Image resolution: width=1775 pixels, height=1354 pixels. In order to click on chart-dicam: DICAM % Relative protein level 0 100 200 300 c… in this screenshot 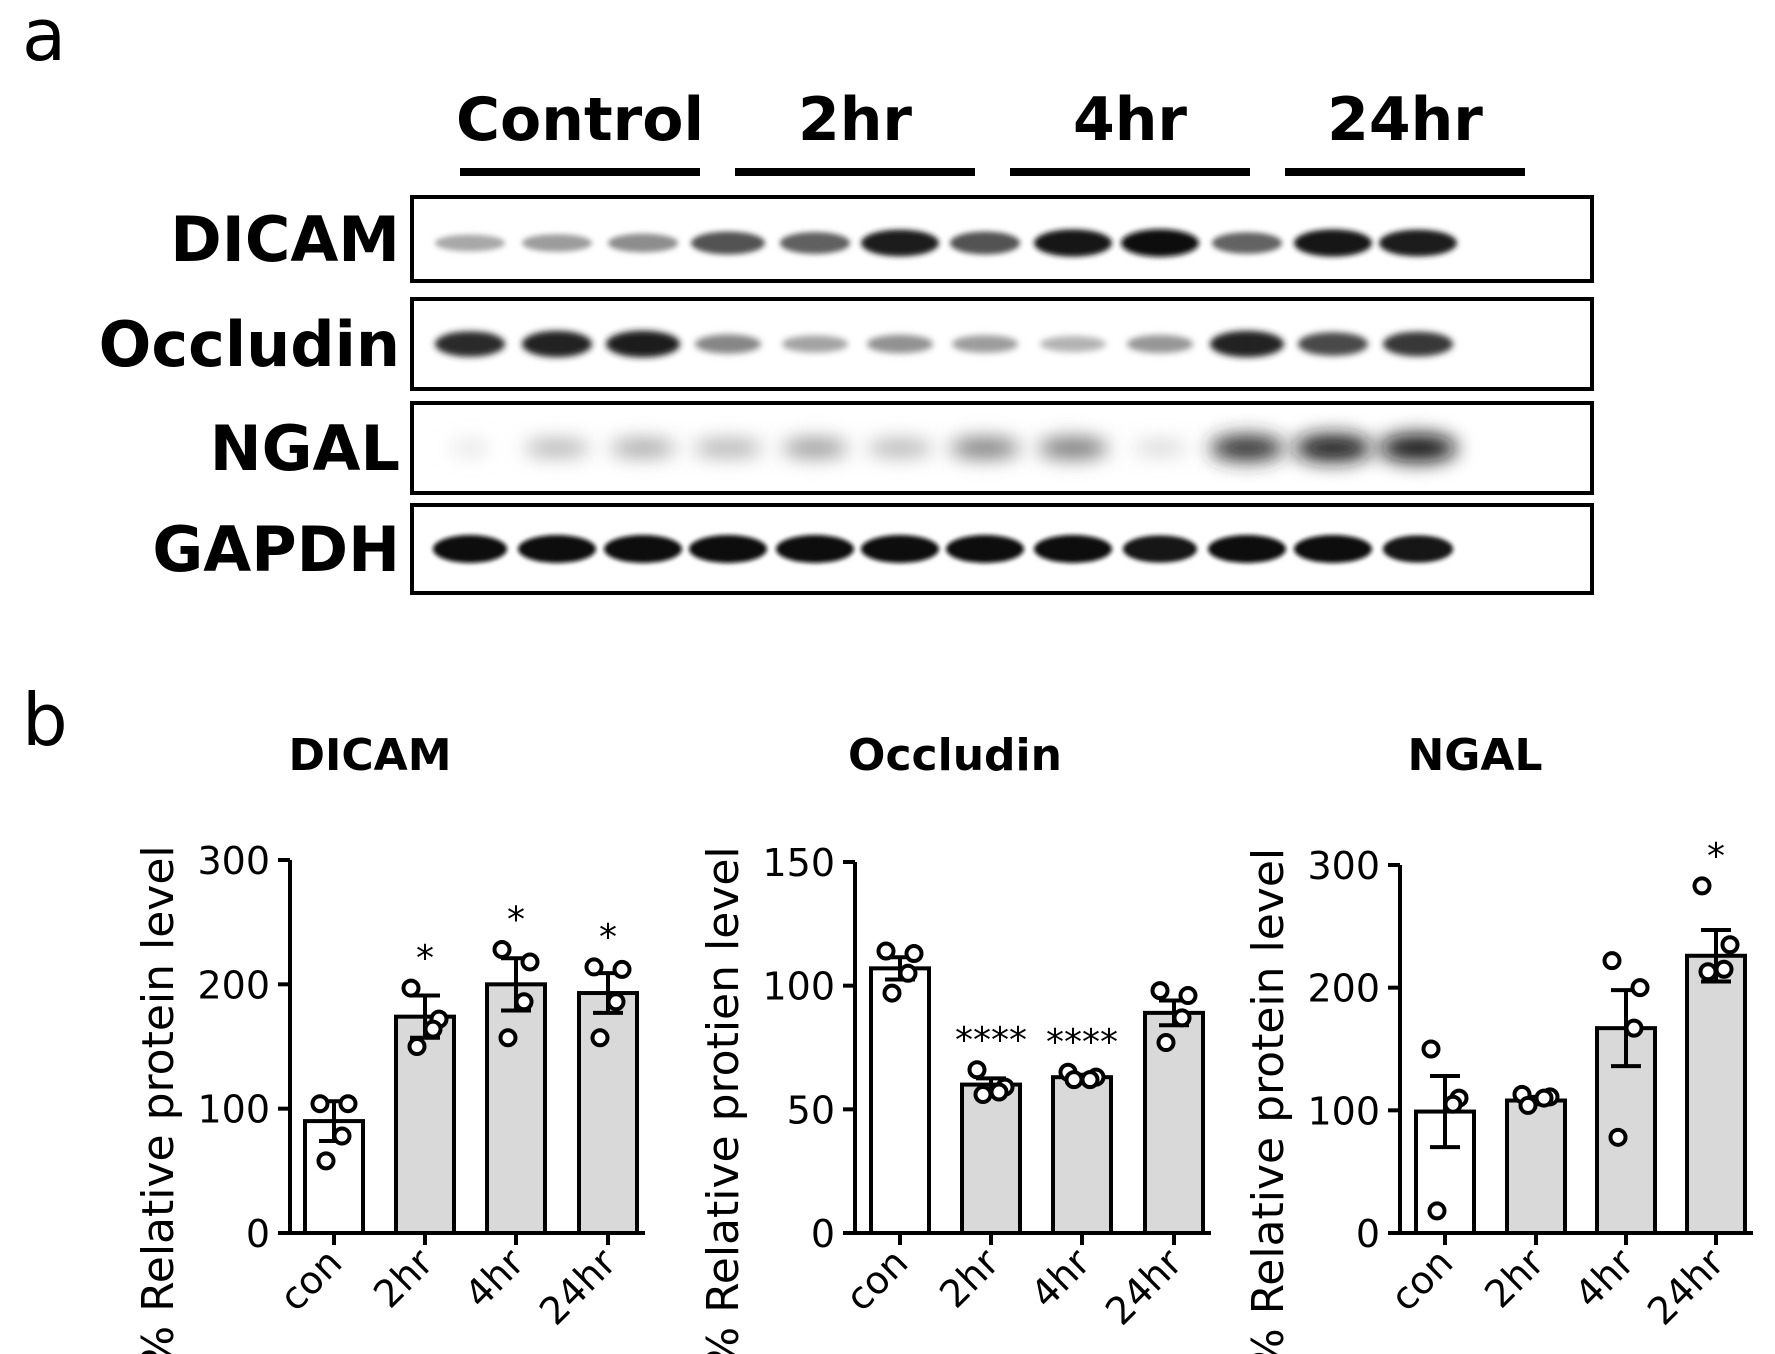, I will do `click(389, 1042)`.